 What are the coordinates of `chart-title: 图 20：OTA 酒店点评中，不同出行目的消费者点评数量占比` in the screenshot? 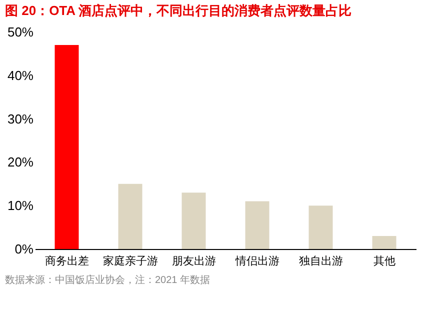 It's located at (178, 10).